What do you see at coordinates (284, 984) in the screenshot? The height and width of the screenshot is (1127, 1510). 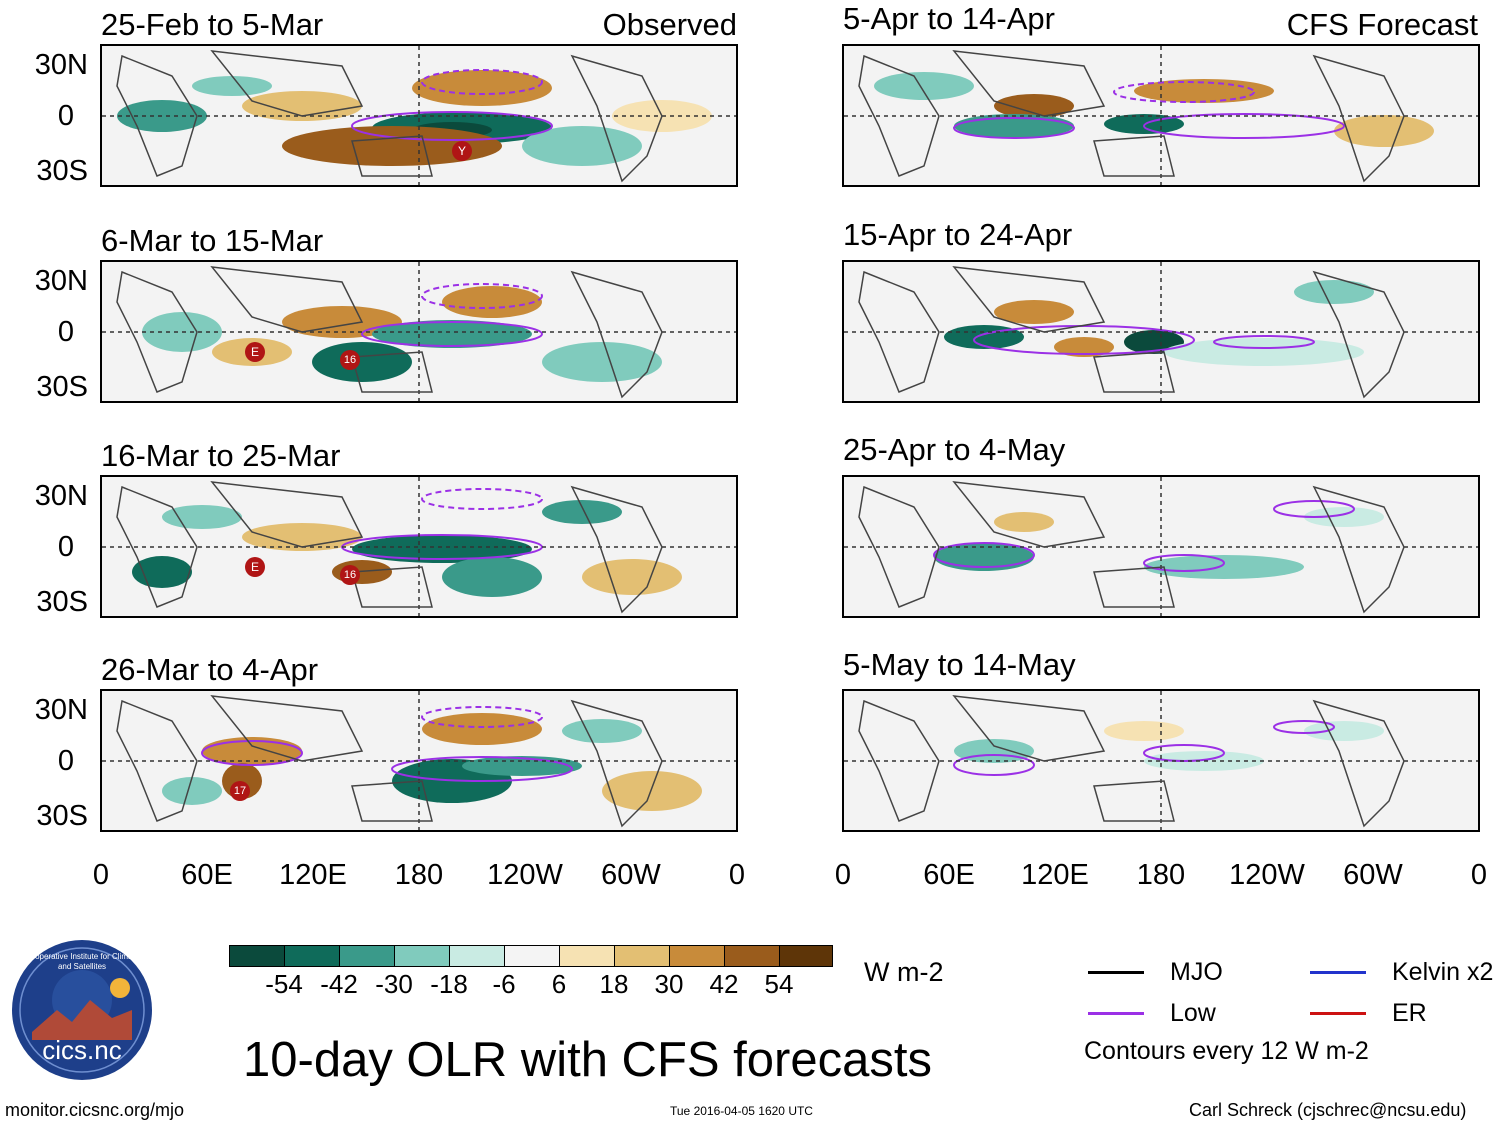 I see `colorbar-label: -54` at bounding box center [284, 984].